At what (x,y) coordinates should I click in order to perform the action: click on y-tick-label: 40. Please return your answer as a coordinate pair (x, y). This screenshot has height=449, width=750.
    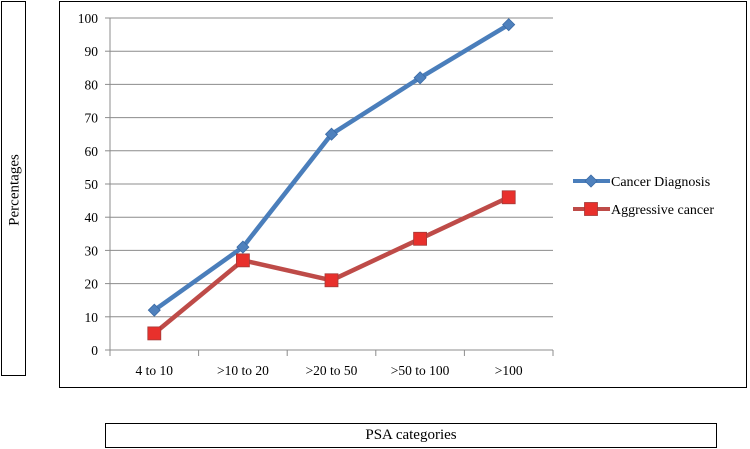
    Looking at the image, I should click on (92, 217).